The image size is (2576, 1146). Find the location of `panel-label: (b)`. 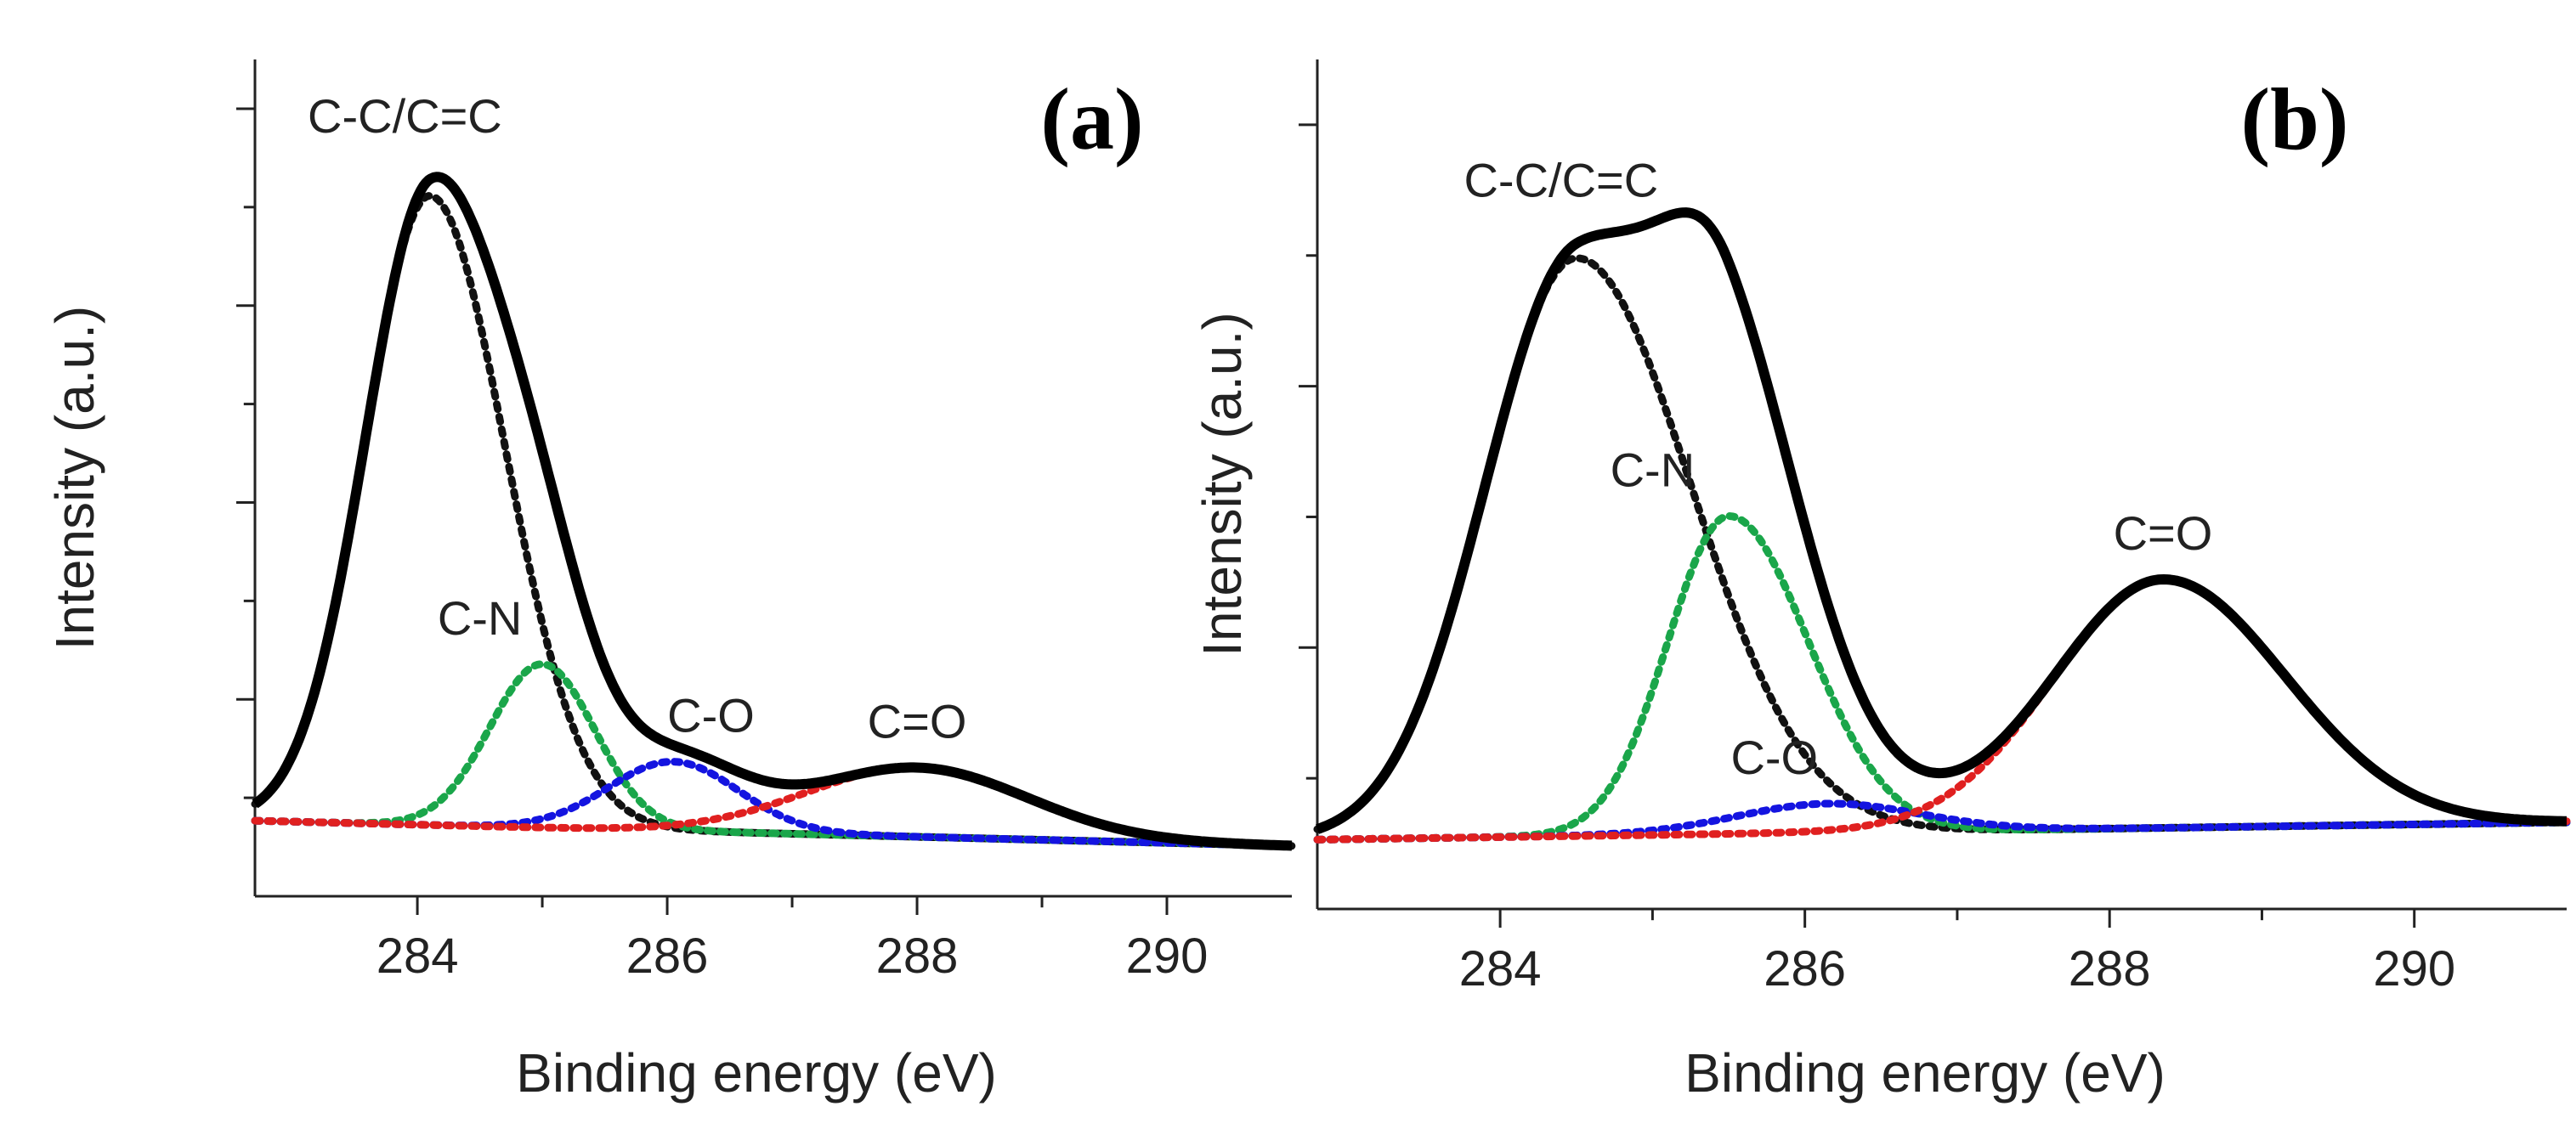

panel-label: (b) is located at coordinates (2294, 119).